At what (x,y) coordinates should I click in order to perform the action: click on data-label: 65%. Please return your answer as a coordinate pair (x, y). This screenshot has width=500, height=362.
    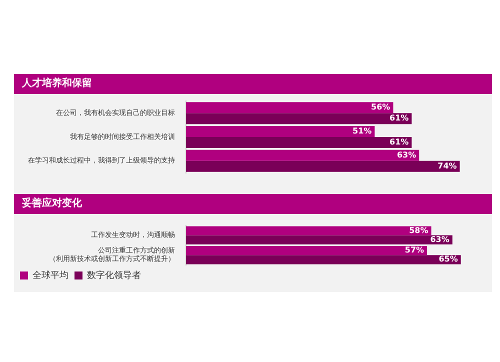
    Looking at the image, I should click on (448, 259).